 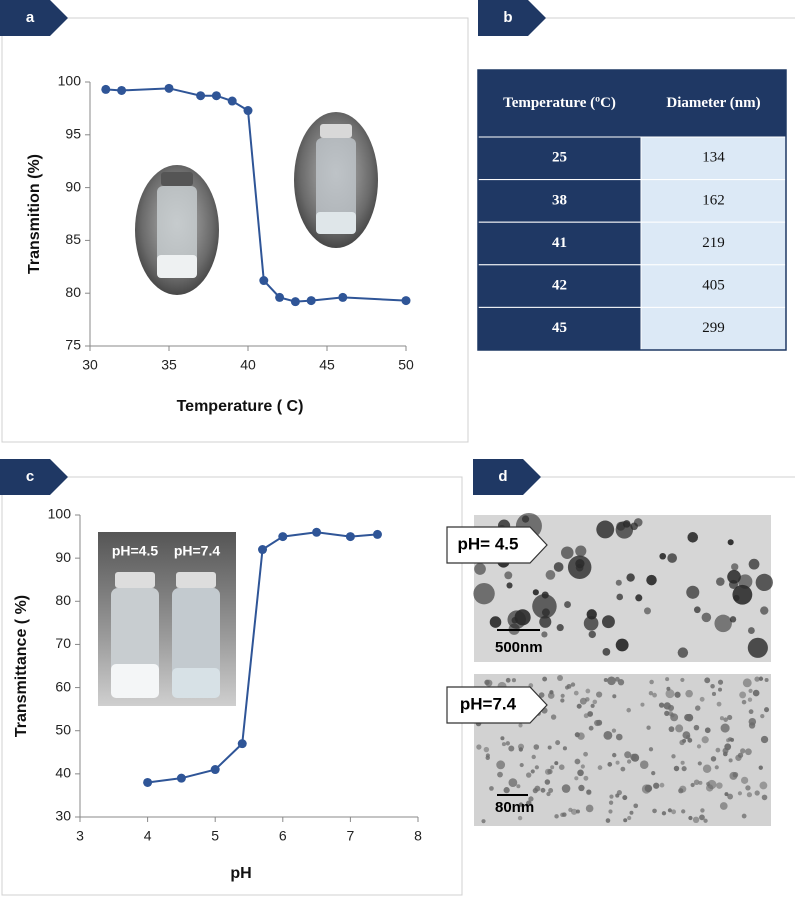 What do you see at coordinates (80, 836) in the screenshot?
I see `x-tick-label: 3` at bounding box center [80, 836].